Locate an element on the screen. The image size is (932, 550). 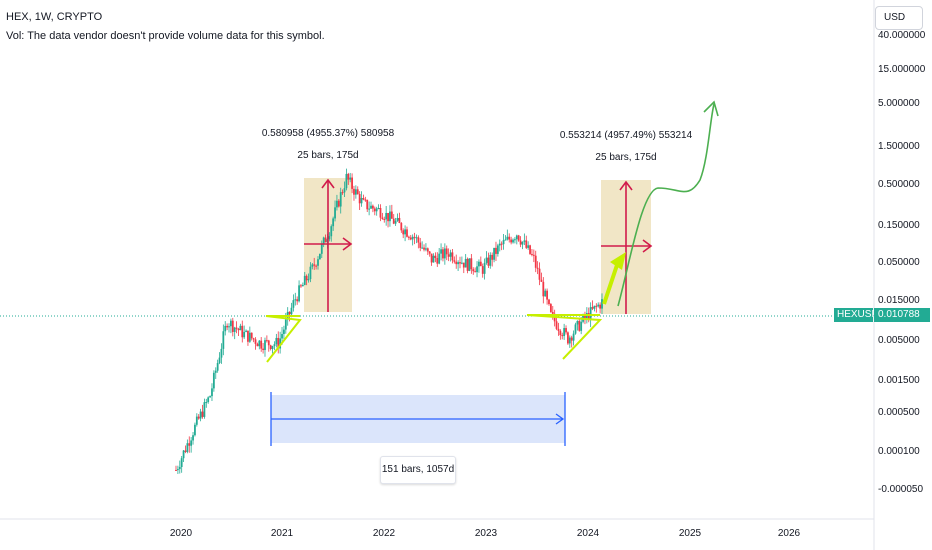
time-tick-label: 2020 is located at coordinates (181, 533).